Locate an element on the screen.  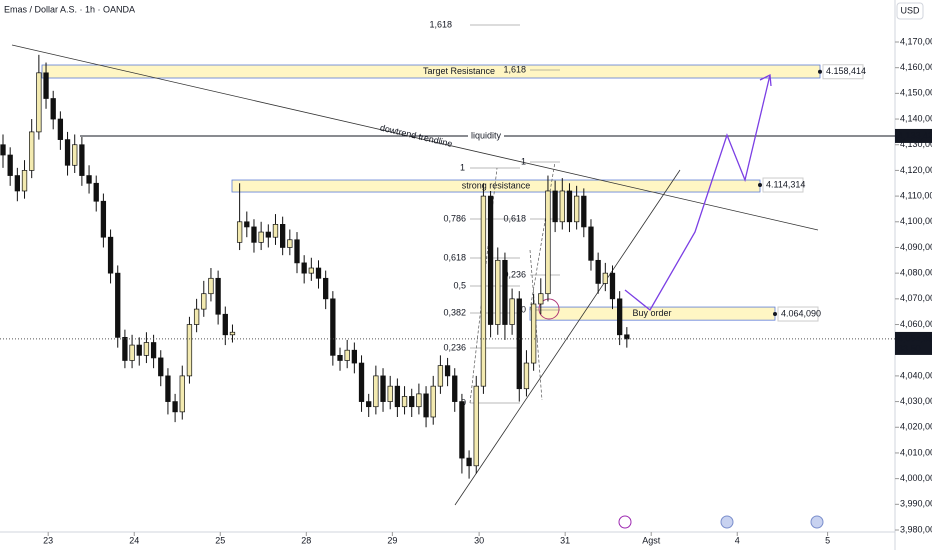
y-tick-label: 4,170,000 is located at coordinates (916, 41).